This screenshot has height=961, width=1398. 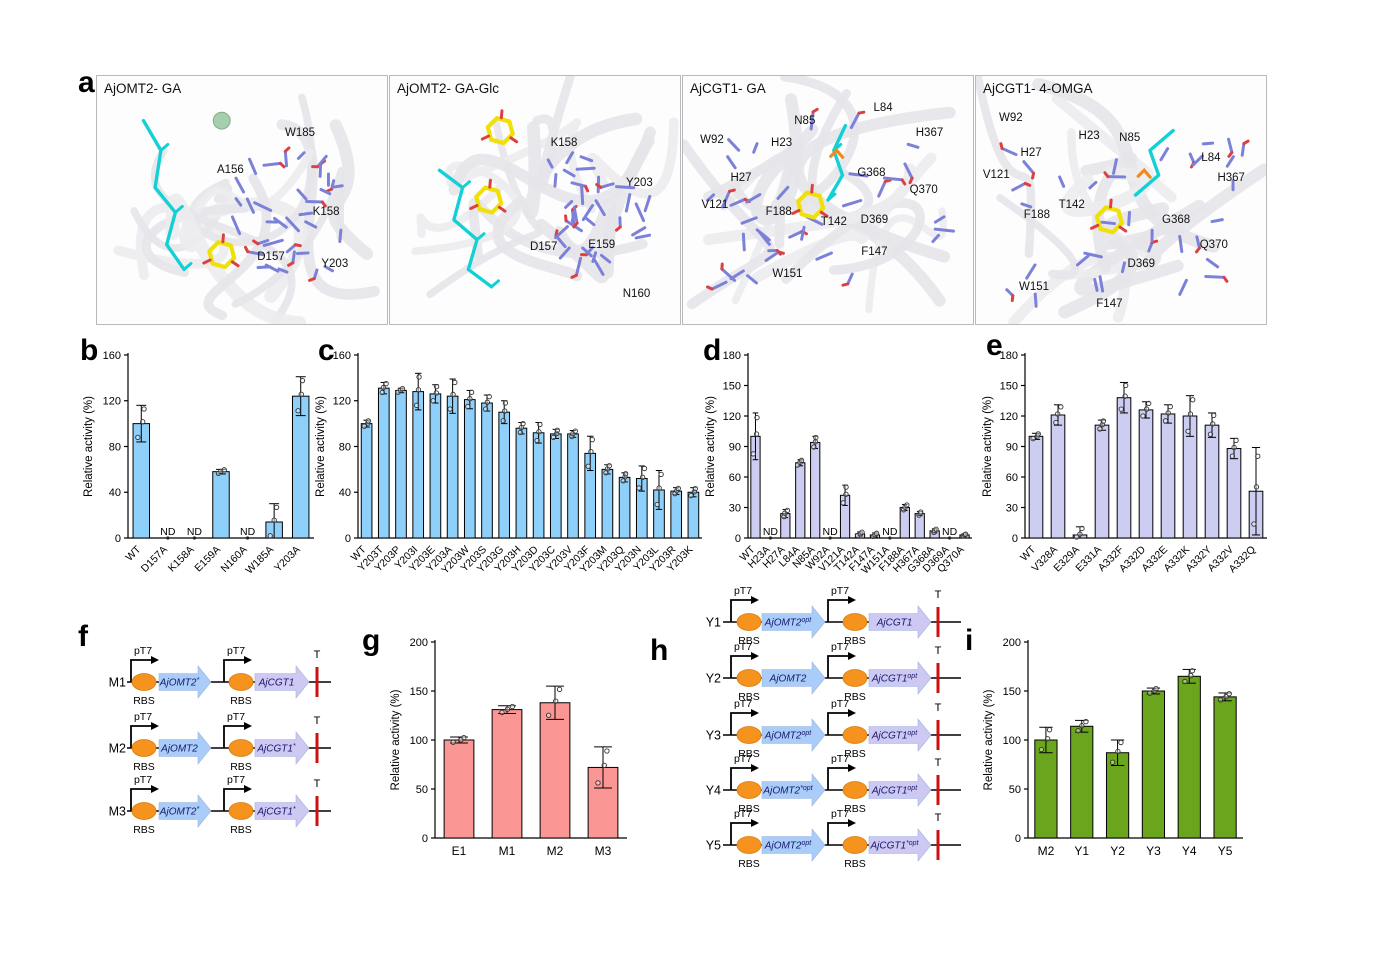 What do you see at coordinates (1012, 643) in the screenshot?
I see `y-tick-label: 200` at bounding box center [1012, 643].